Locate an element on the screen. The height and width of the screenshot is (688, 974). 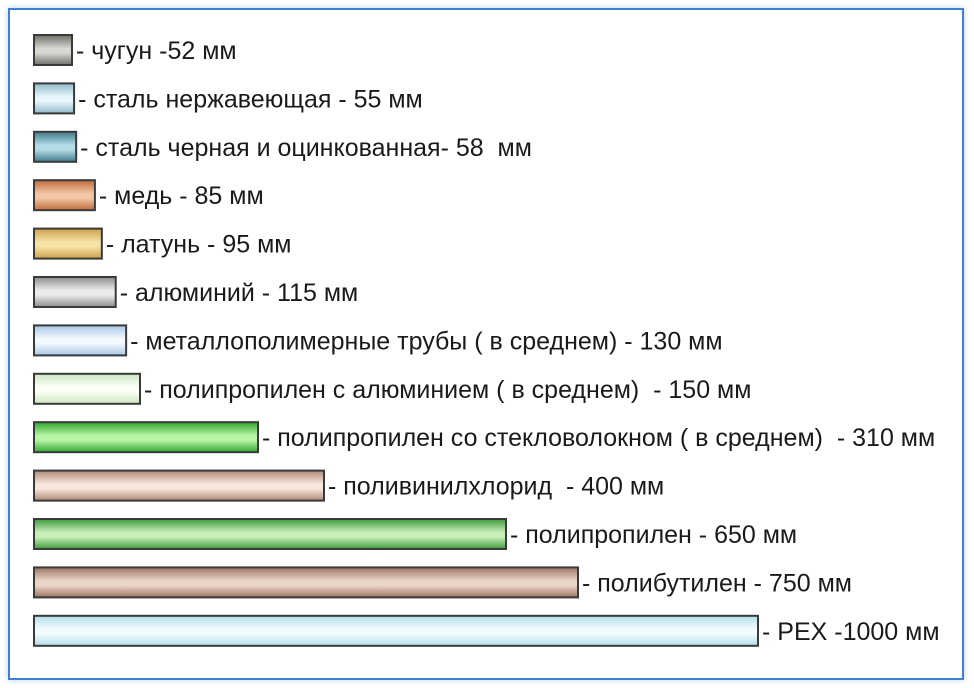
bar-label-12: - полибутилен - 750 мм is located at coordinates (717, 583).